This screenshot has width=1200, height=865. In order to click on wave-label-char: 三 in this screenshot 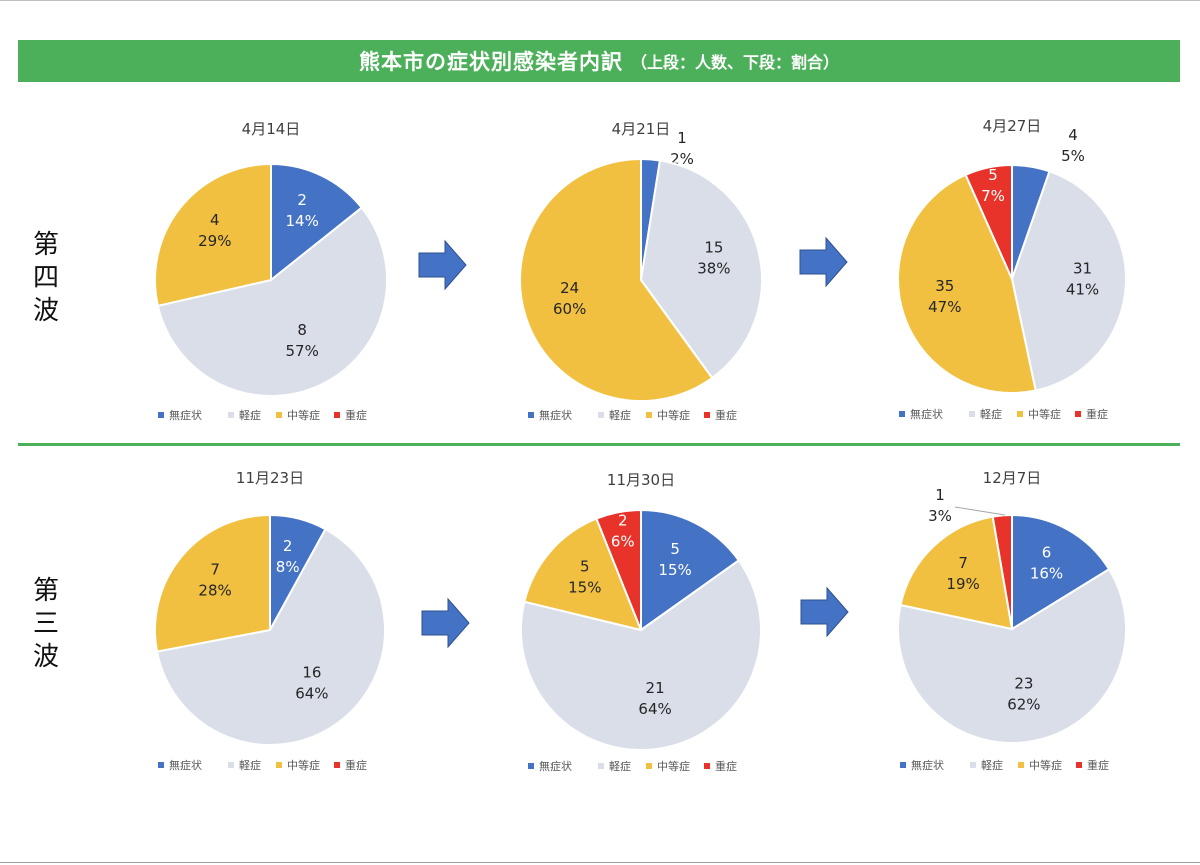, I will do `click(45, 624)`.